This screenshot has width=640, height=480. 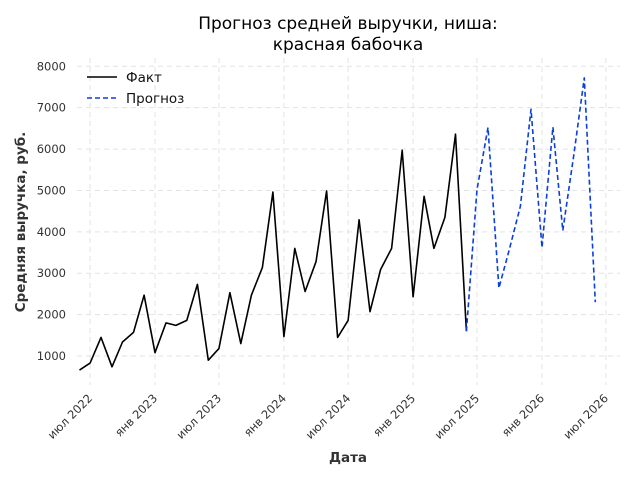 What do you see at coordinates (265, 415) in the screenshot?
I see `x-tick-label: янв 2024` at bounding box center [265, 415].